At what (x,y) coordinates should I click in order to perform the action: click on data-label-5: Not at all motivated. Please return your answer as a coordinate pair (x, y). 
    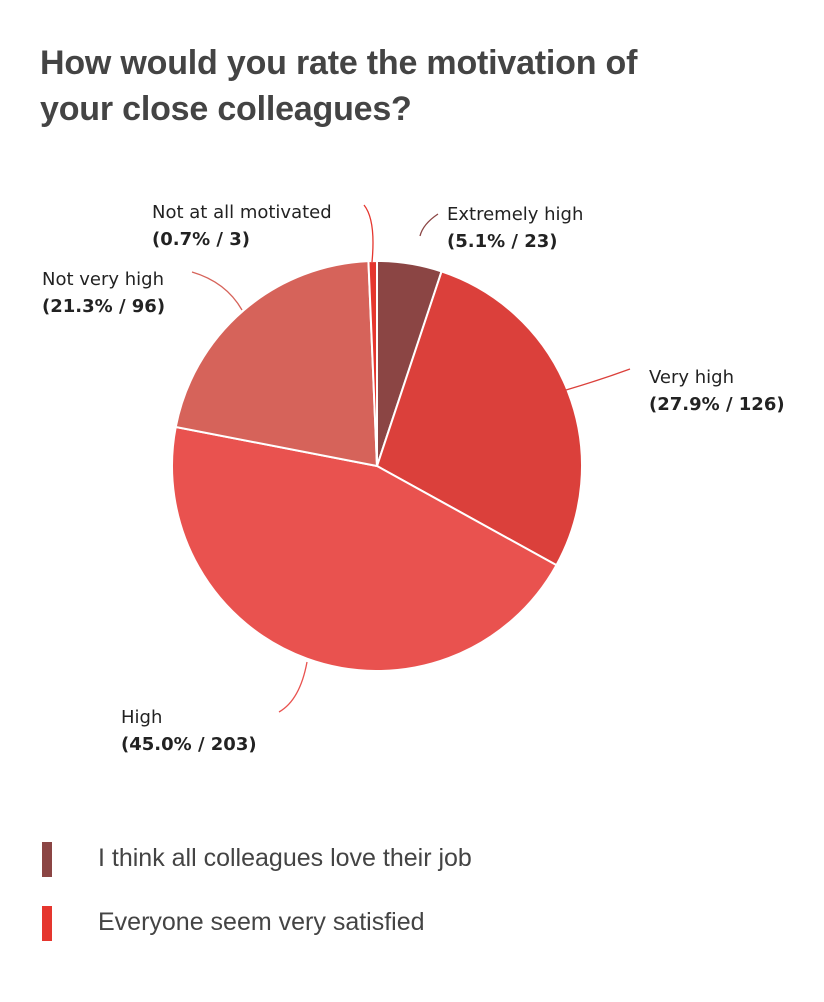
    Looking at the image, I should click on (242, 212).